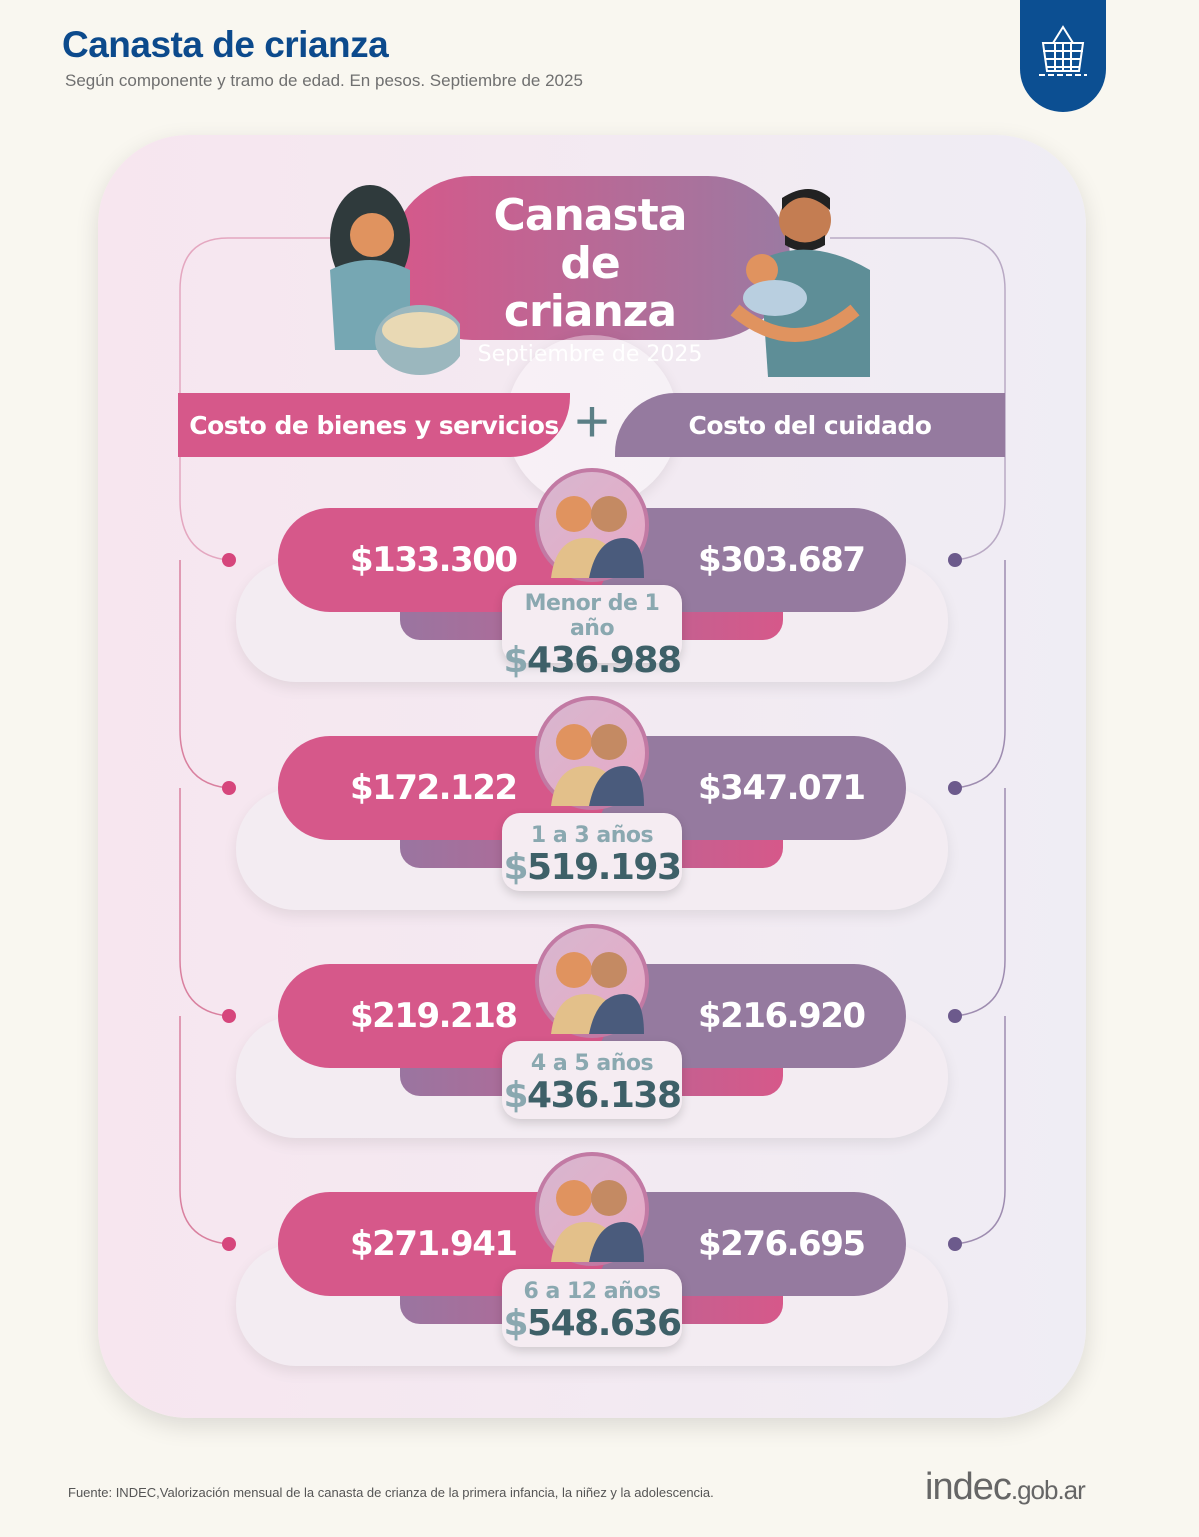 The height and width of the screenshot is (1537, 1199). Describe the element at coordinates (592, 835) in the screenshot. I see `age-range: 1 a 3 años` at that location.